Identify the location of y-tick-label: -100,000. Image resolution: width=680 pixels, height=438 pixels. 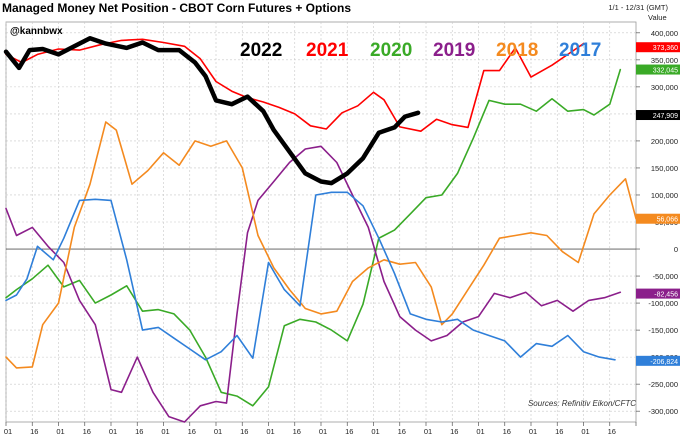
(663, 303).